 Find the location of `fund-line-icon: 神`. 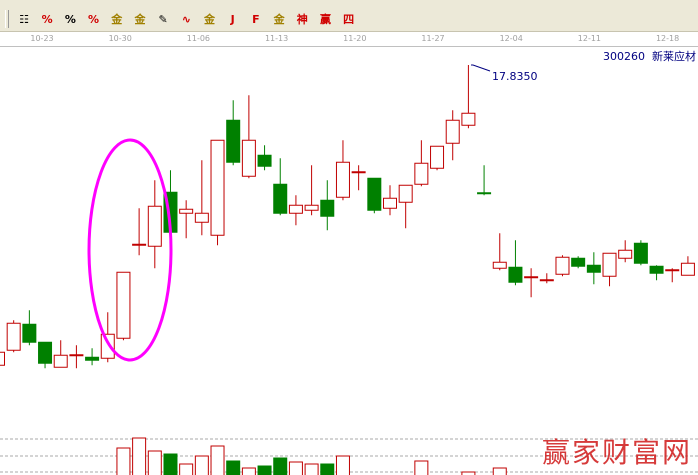

fund-line-icon: 神 is located at coordinates (302, 19).